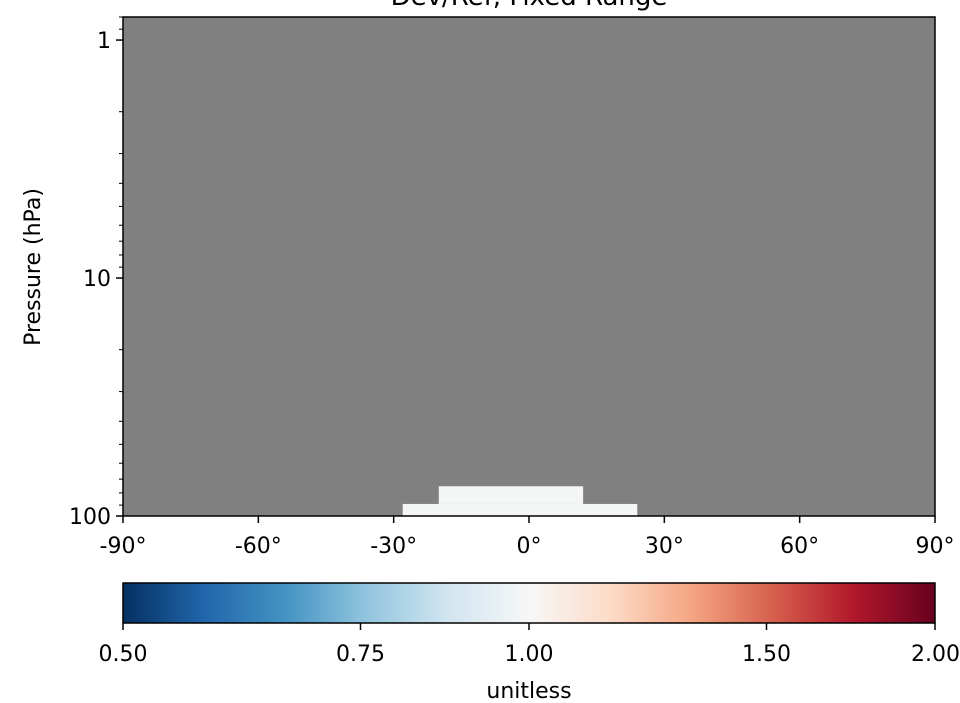 This screenshot has height=703, width=960. I want to click on chart-title: Dev/Ref, Fixed Range, so click(529, 6).